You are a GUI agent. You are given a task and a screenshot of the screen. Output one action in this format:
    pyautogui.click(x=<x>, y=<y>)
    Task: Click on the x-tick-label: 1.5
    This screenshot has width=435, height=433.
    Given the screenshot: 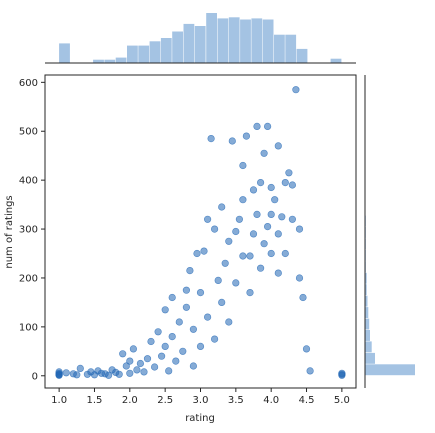 What is the action you would take?
    pyautogui.click(x=95, y=400)
    